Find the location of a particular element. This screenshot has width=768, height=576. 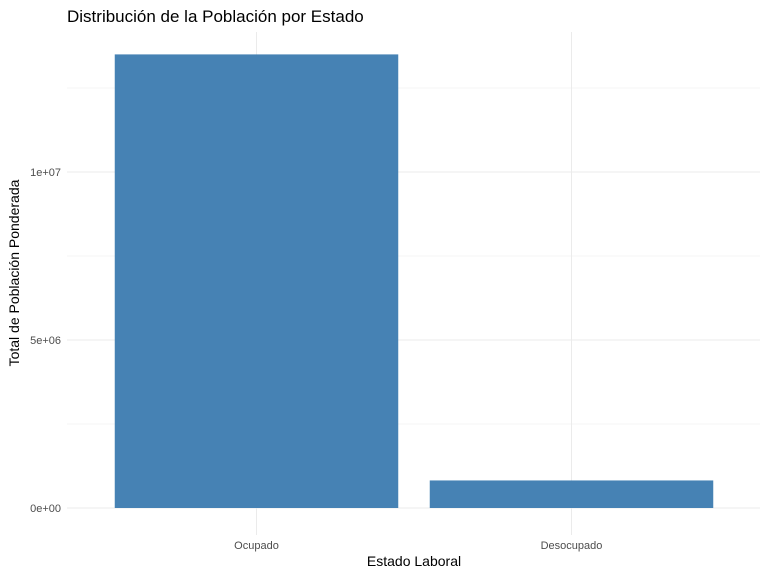

y-tick-label: 1e+07 is located at coordinates (45, 173).